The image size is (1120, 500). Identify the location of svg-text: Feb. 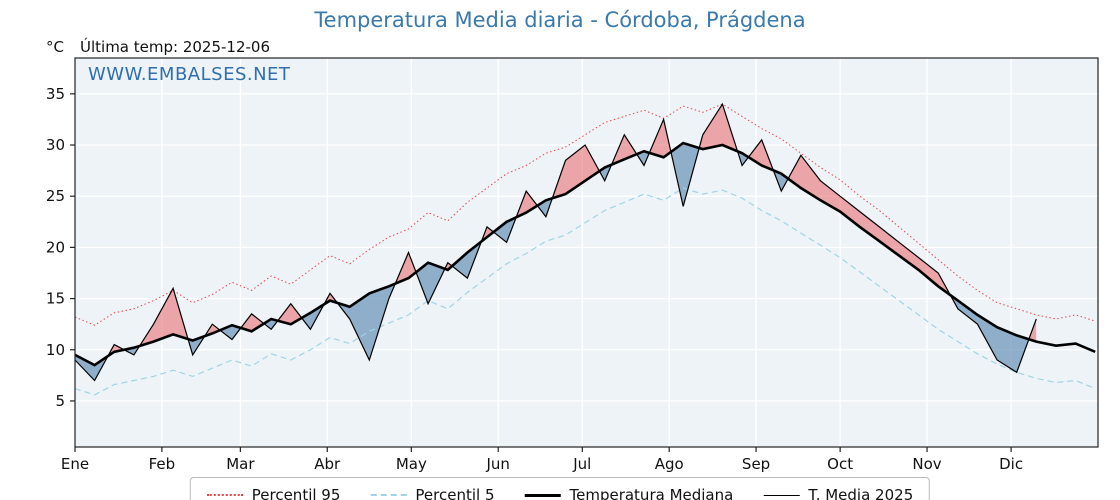
(162, 464).